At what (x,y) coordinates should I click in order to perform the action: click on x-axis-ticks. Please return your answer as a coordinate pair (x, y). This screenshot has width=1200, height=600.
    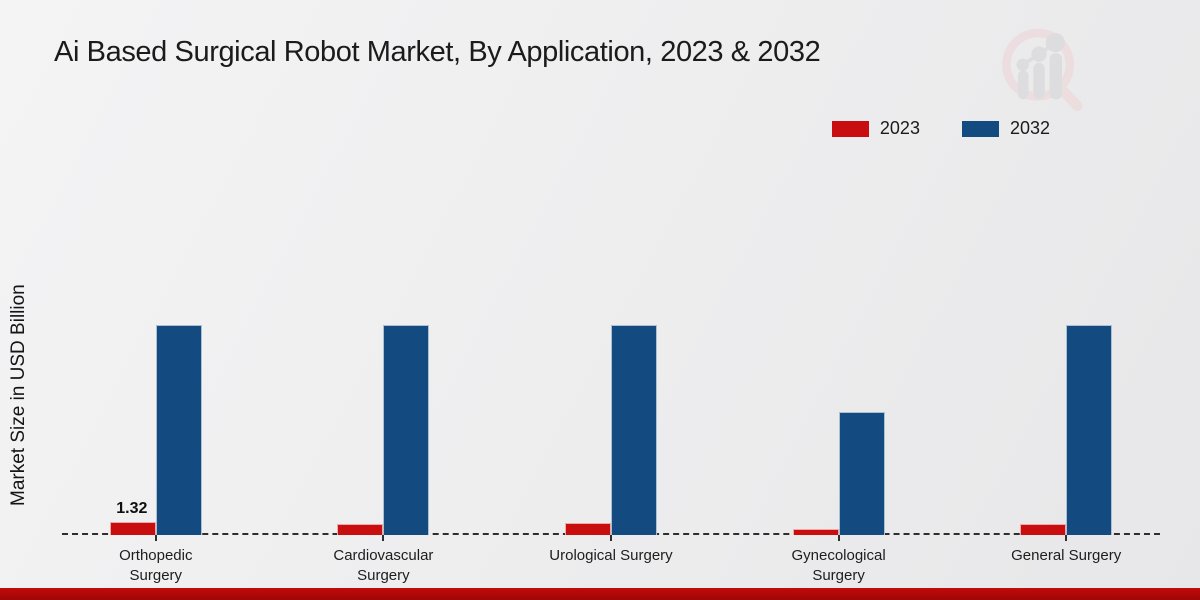
    Looking at the image, I should click on (611, 538).